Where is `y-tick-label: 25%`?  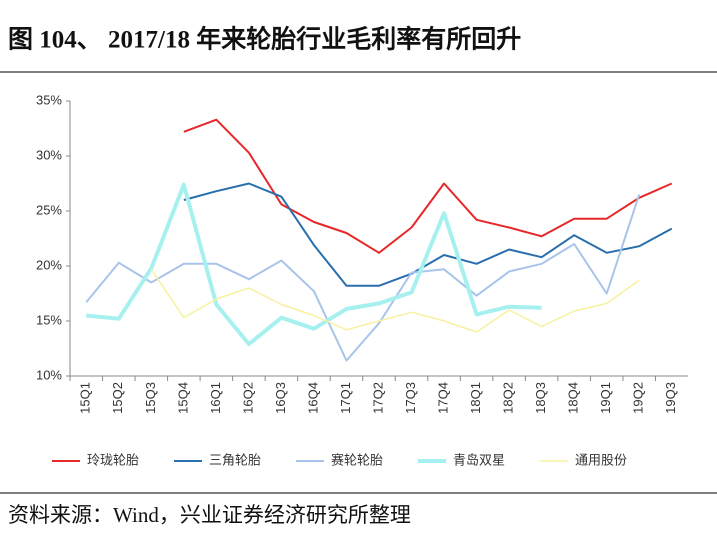
y-tick-label: 25% is located at coordinates (49, 209).